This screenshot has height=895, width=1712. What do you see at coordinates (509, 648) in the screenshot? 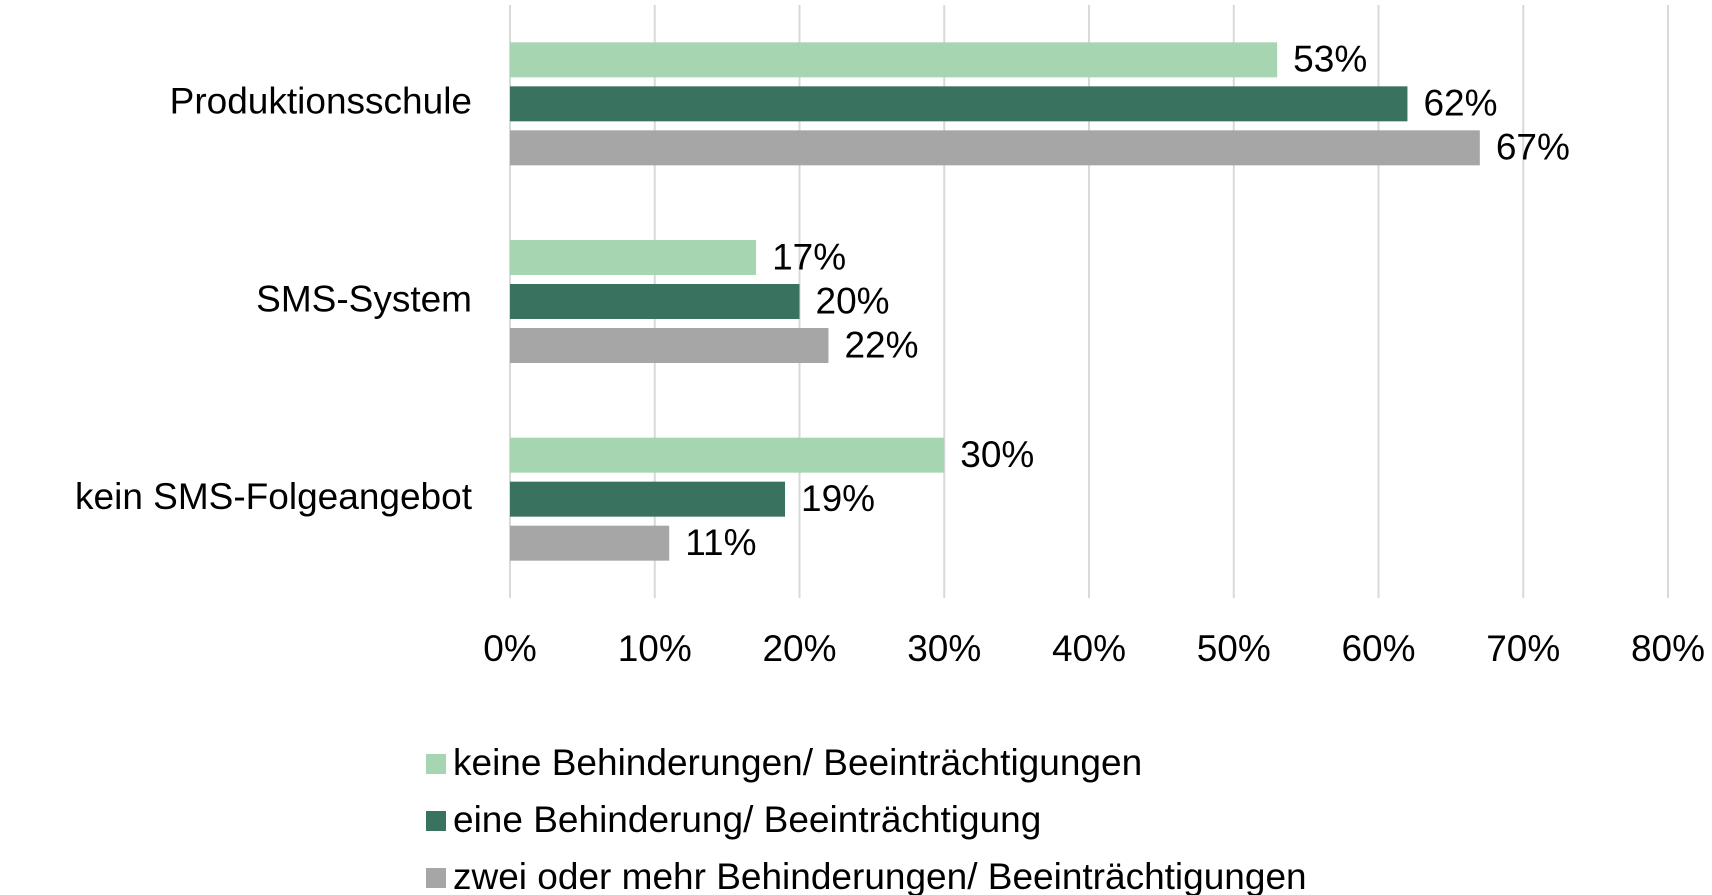
I see `x-tick-label: 0%` at bounding box center [509, 648].